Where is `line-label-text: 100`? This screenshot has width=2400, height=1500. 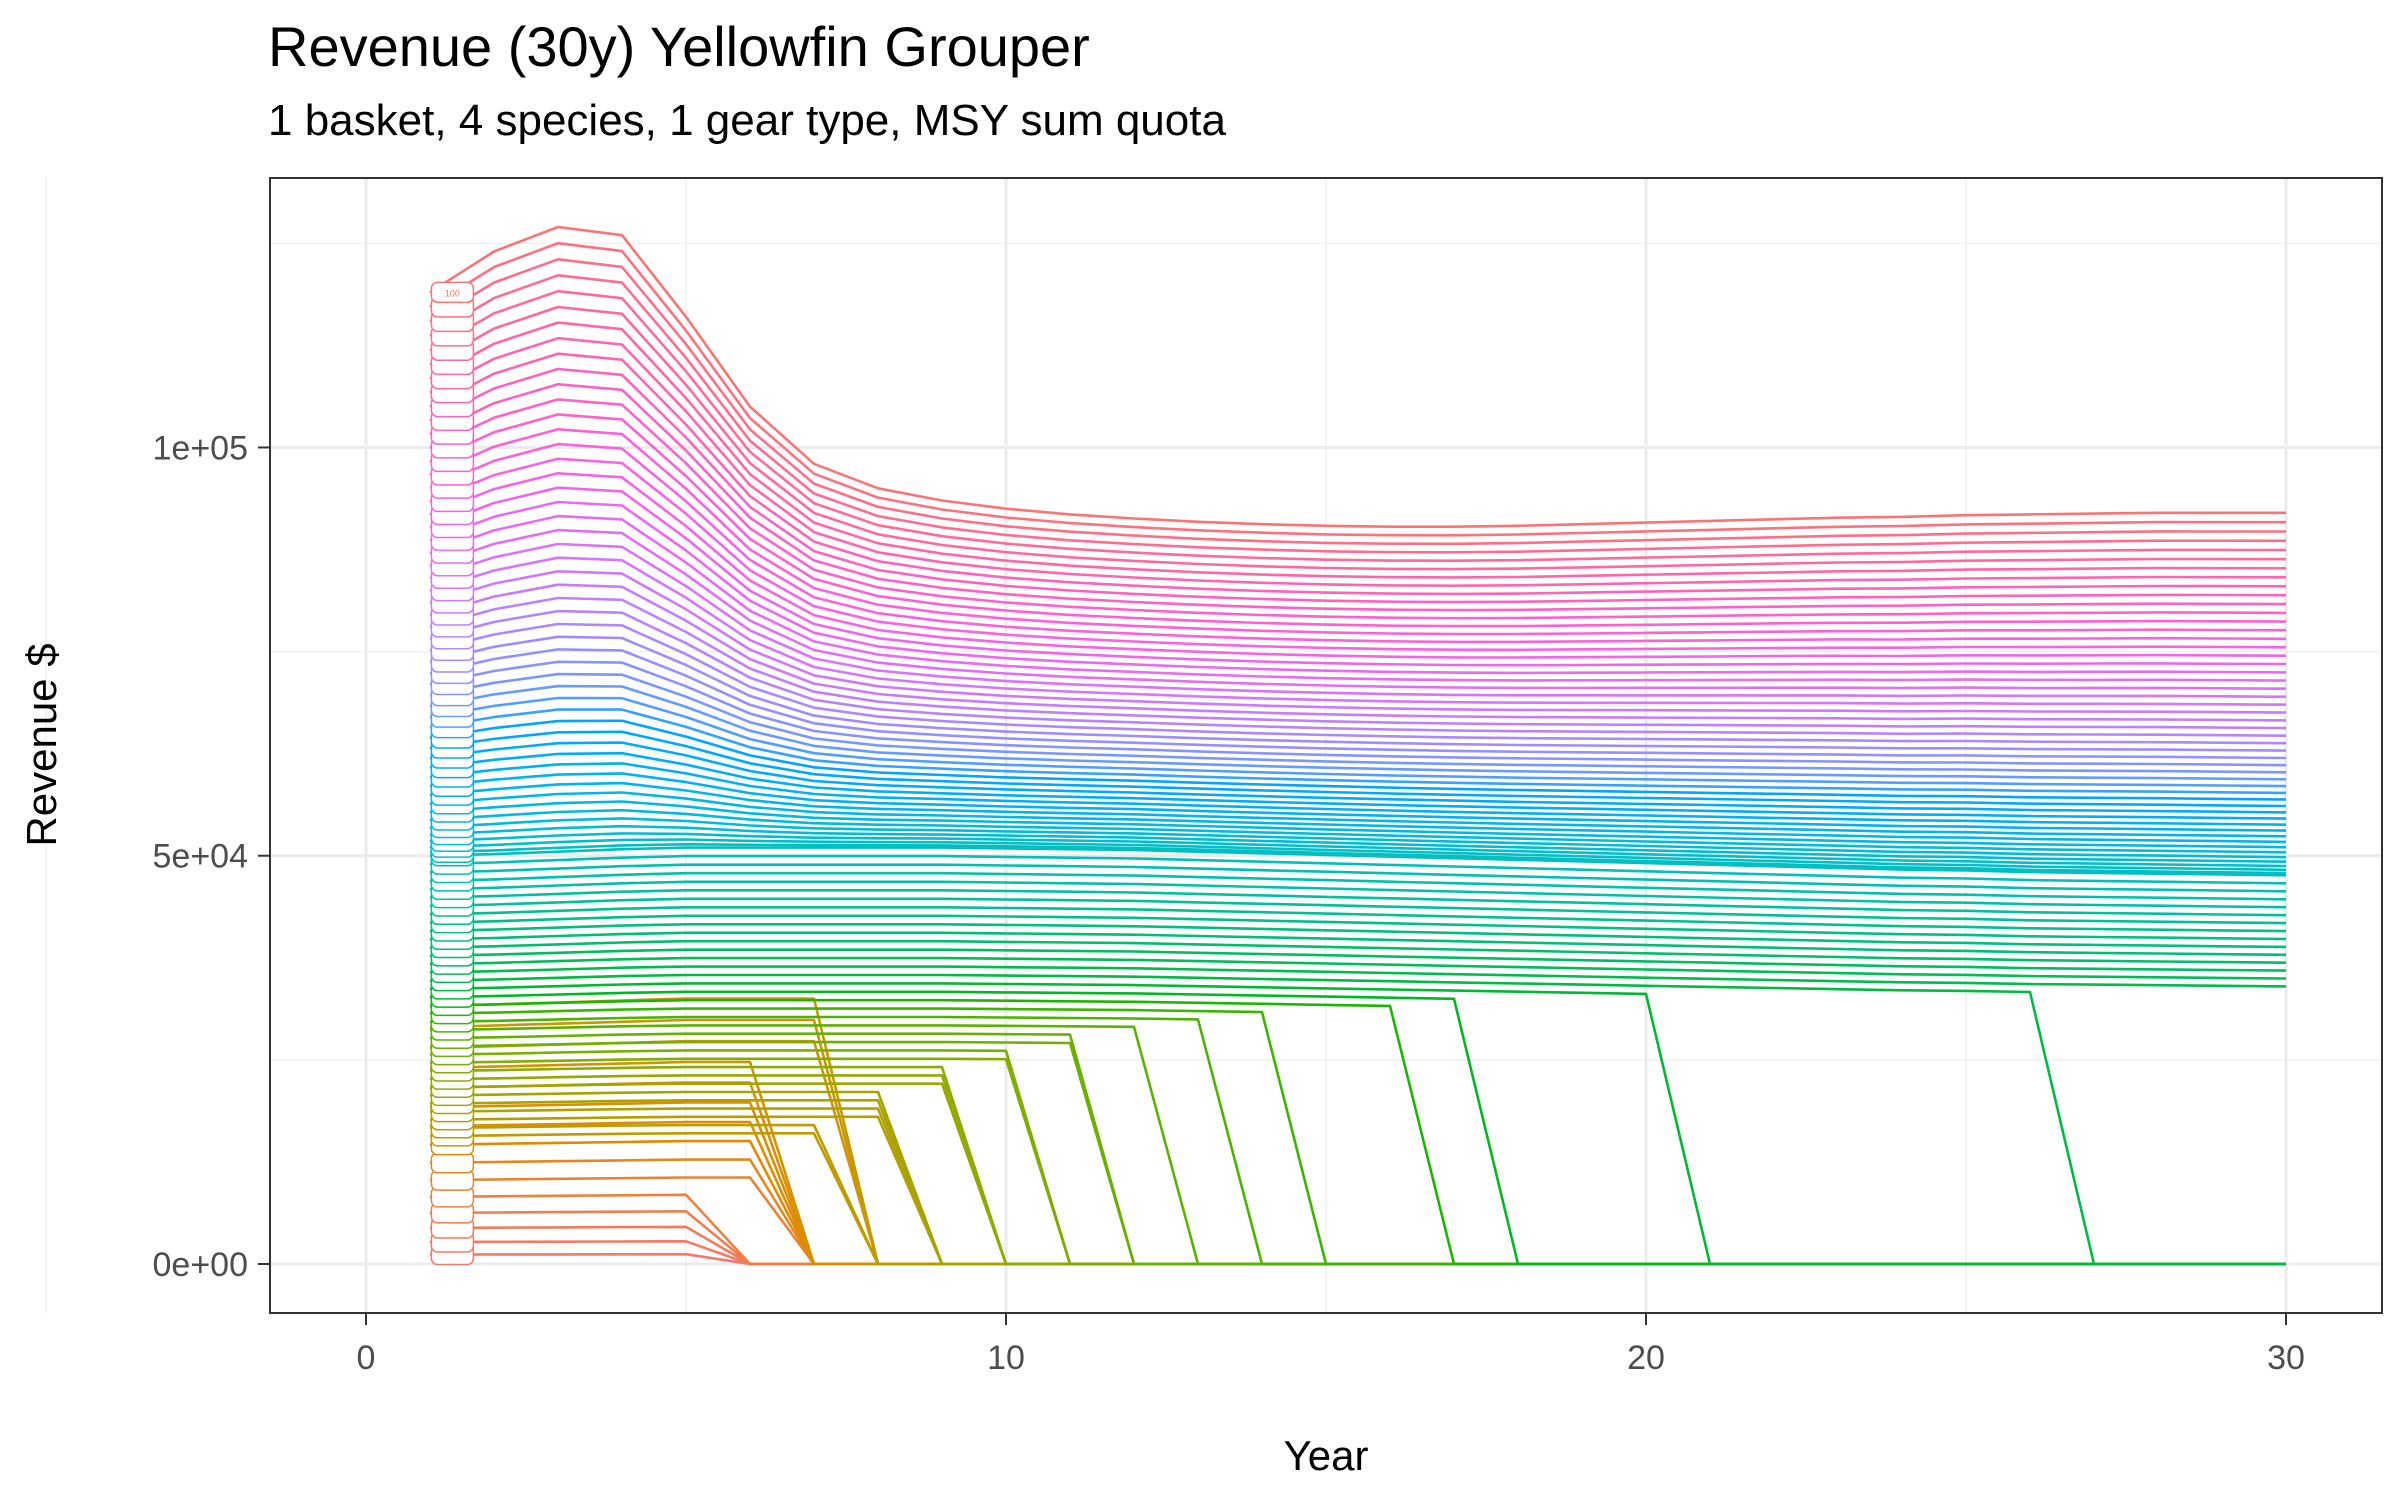
line-label-text: 100 is located at coordinates (452, 293).